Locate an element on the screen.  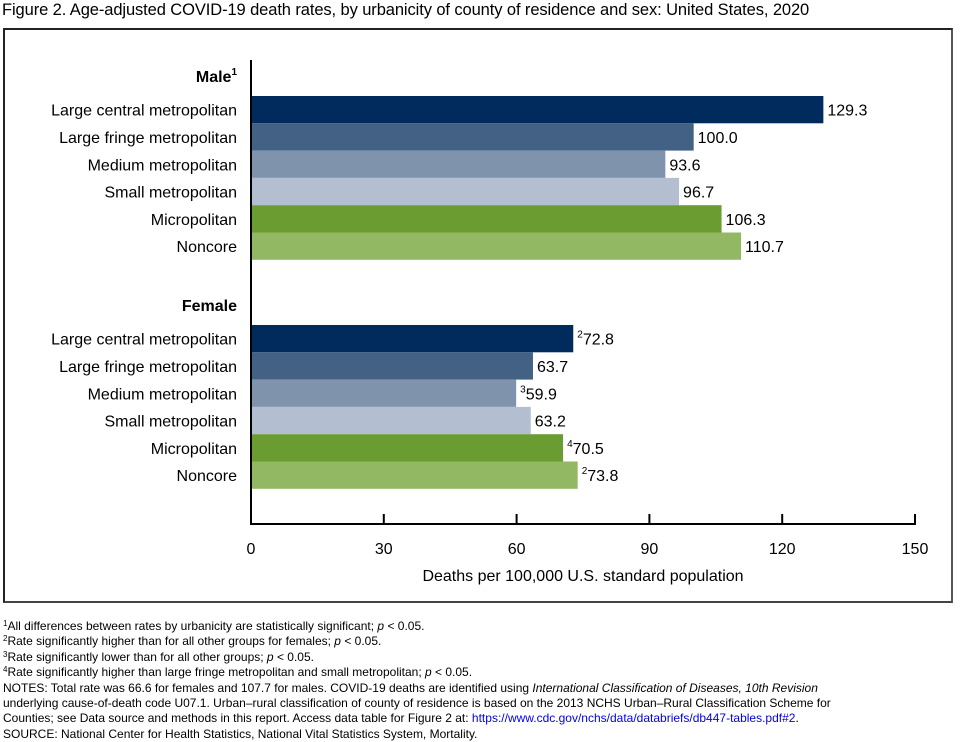
value-label: 63.2 is located at coordinates (550, 422).